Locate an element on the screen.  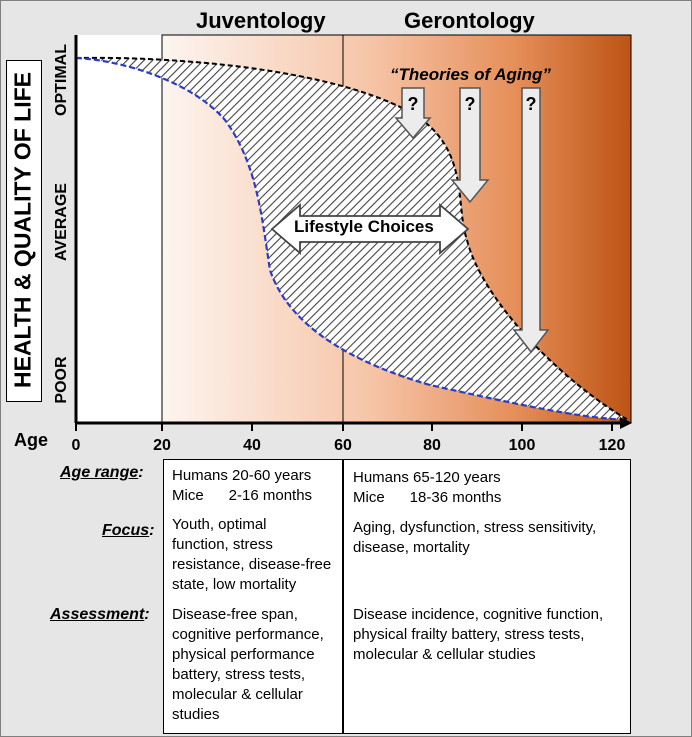
y-level-optimal: OPTIMAL is located at coordinates (61, 80).